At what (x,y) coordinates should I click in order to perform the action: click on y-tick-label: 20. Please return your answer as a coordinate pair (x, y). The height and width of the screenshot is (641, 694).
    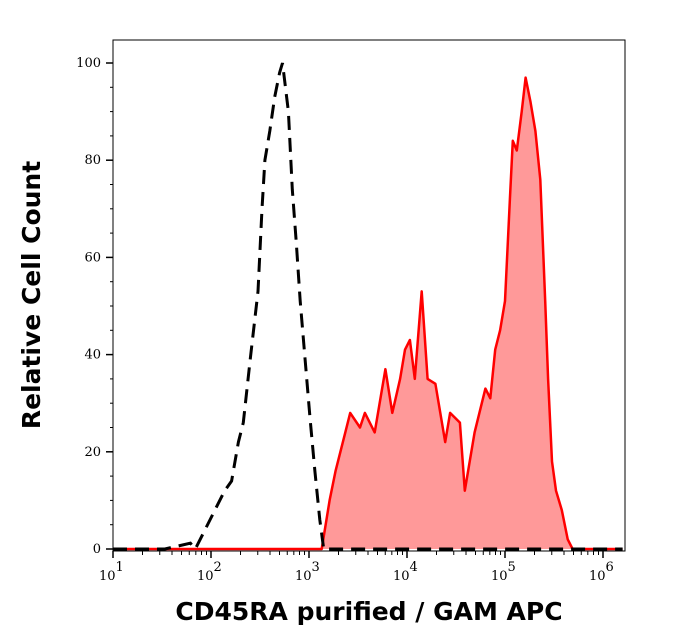
    Looking at the image, I should click on (92, 452).